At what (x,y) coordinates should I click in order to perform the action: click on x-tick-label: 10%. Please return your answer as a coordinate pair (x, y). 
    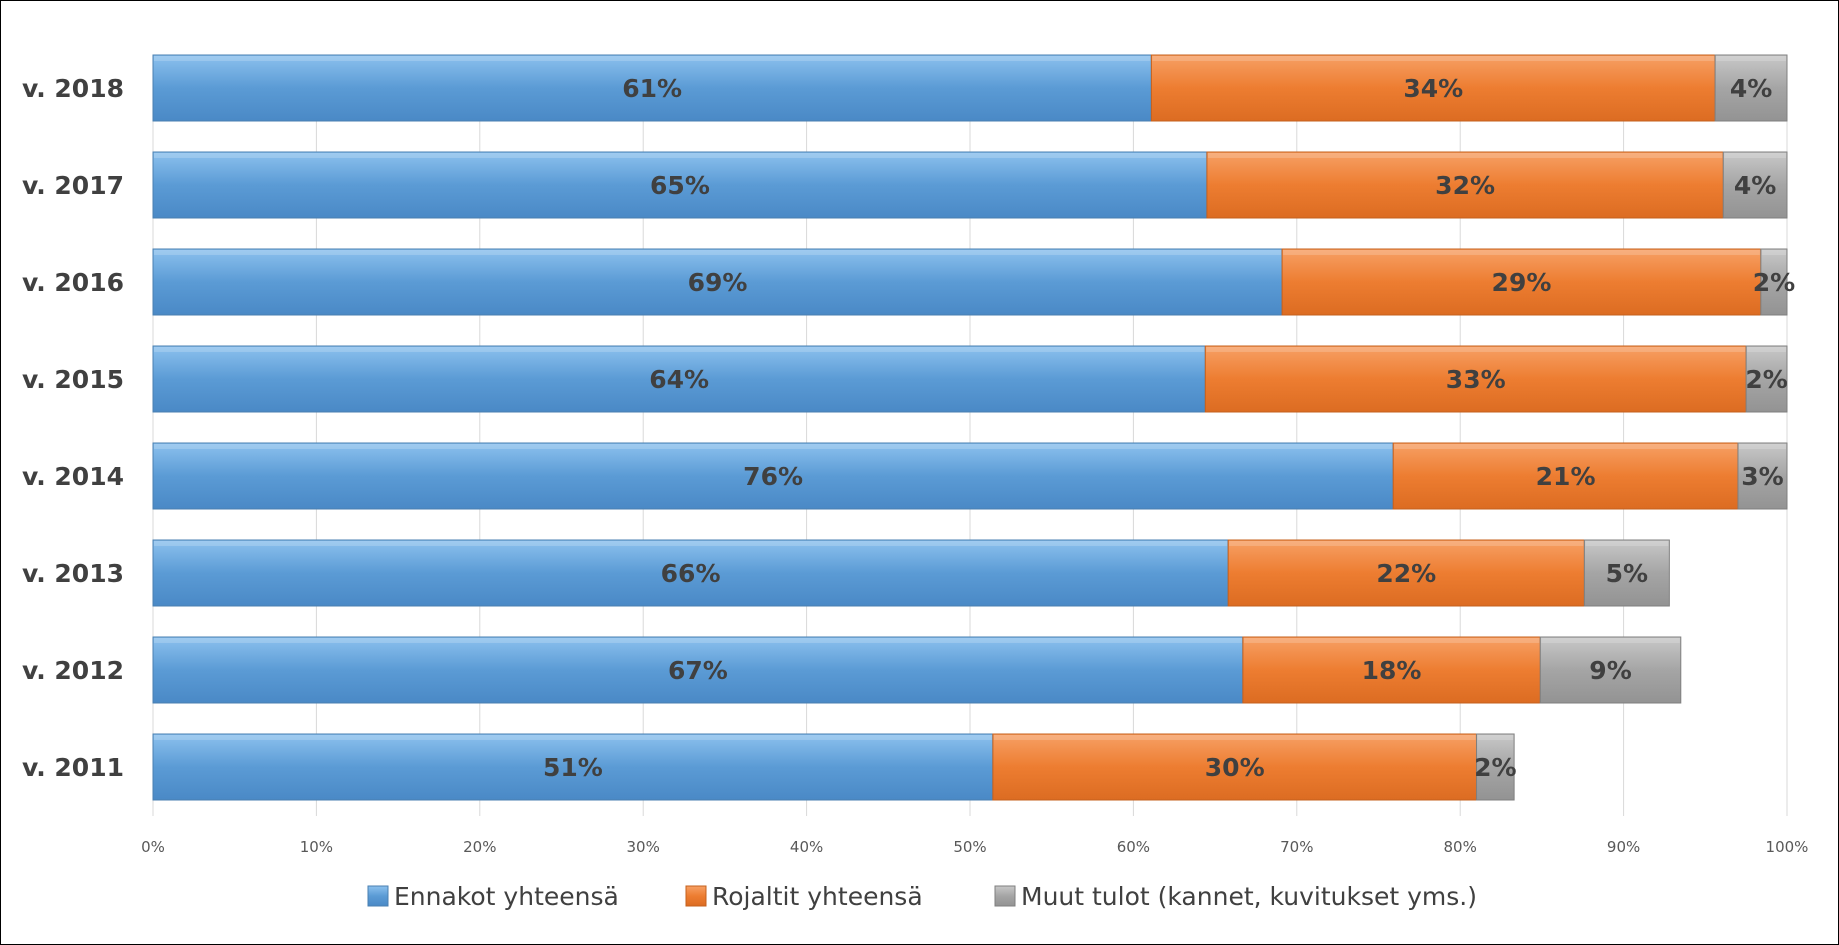
    Looking at the image, I should click on (316, 847).